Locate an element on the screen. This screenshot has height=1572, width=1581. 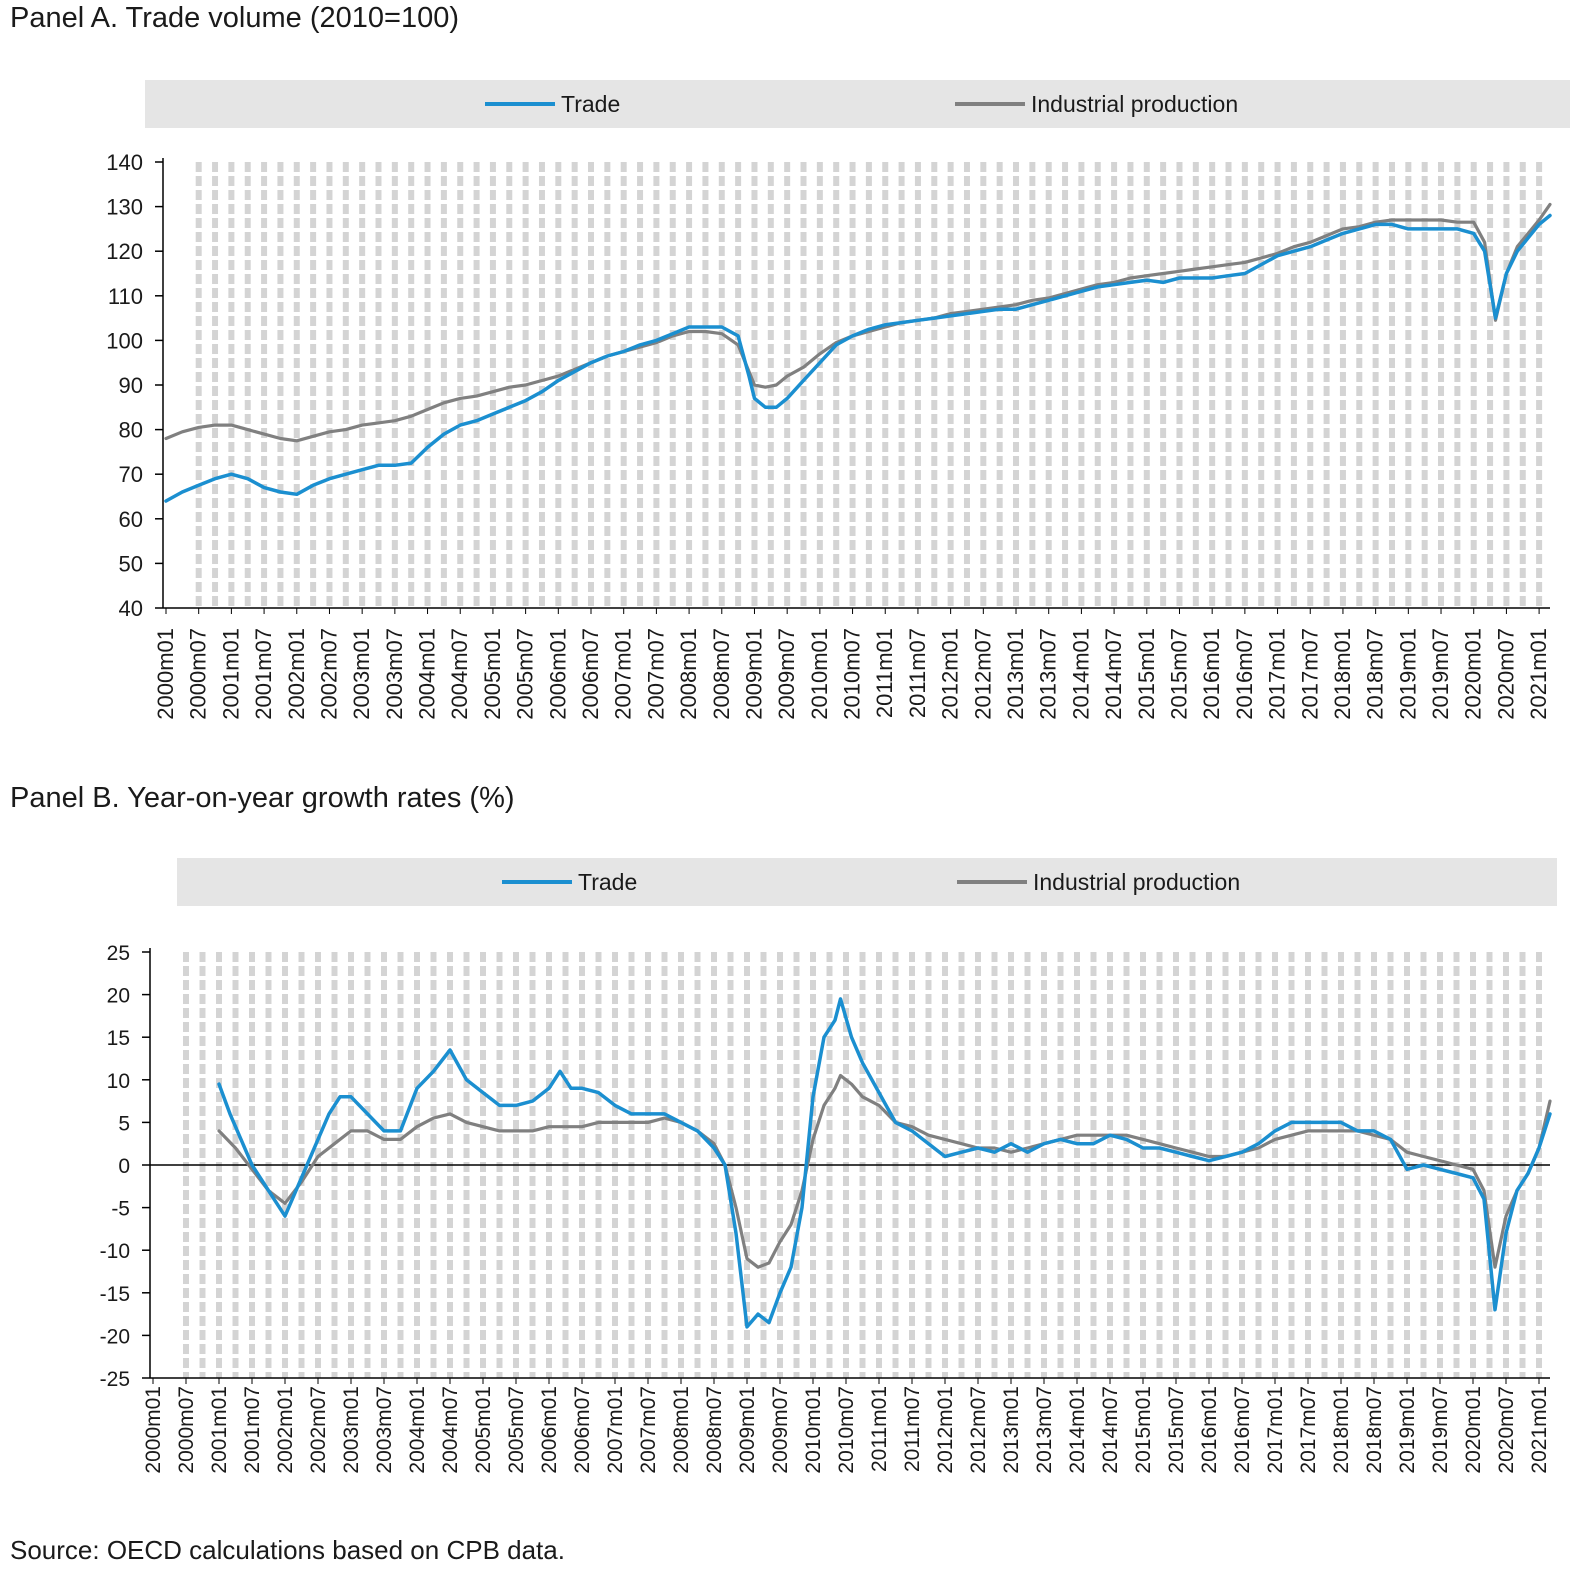
x-tick-label: 2019m07 is located at coordinates (1440, 674).